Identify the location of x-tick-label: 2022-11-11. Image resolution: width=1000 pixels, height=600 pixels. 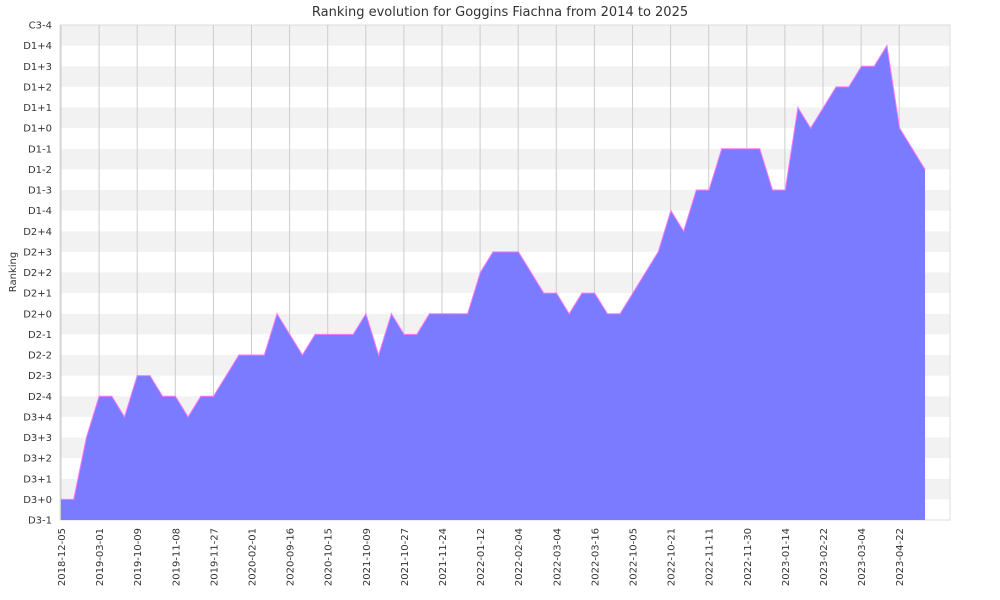
(710, 557).